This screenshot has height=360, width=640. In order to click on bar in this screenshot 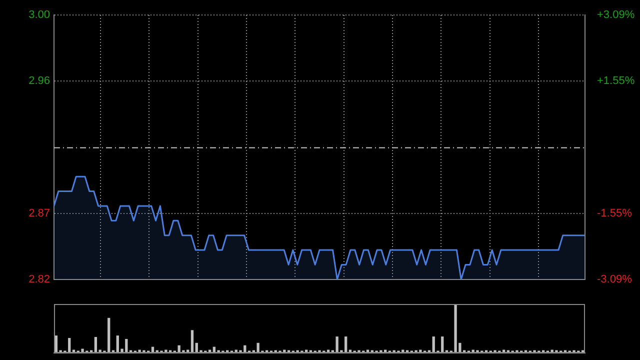, I will do `click(192, 341)`.